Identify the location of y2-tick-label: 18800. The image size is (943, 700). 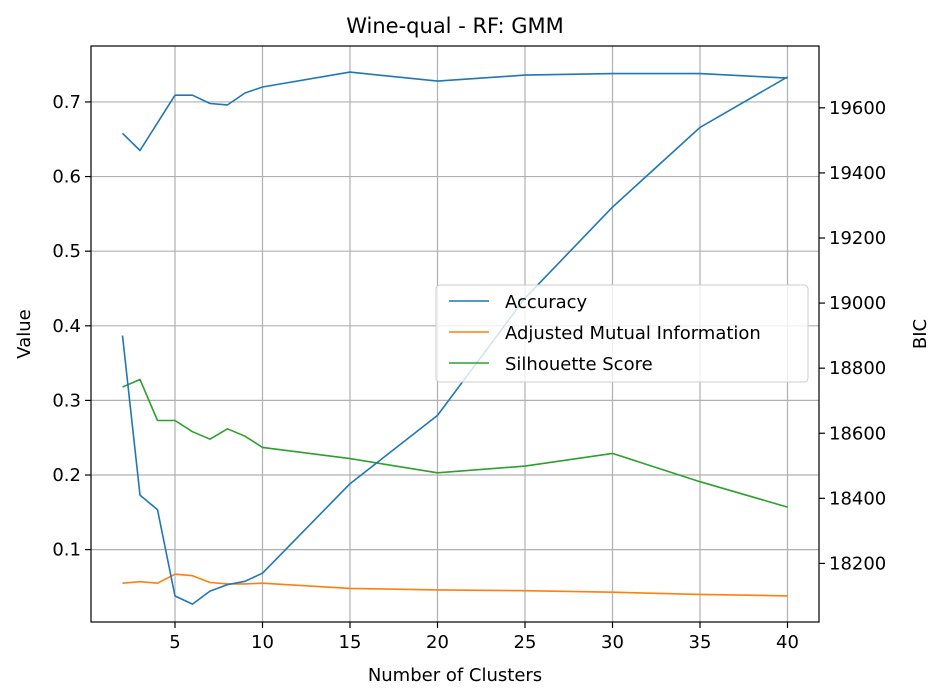
(857, 368).